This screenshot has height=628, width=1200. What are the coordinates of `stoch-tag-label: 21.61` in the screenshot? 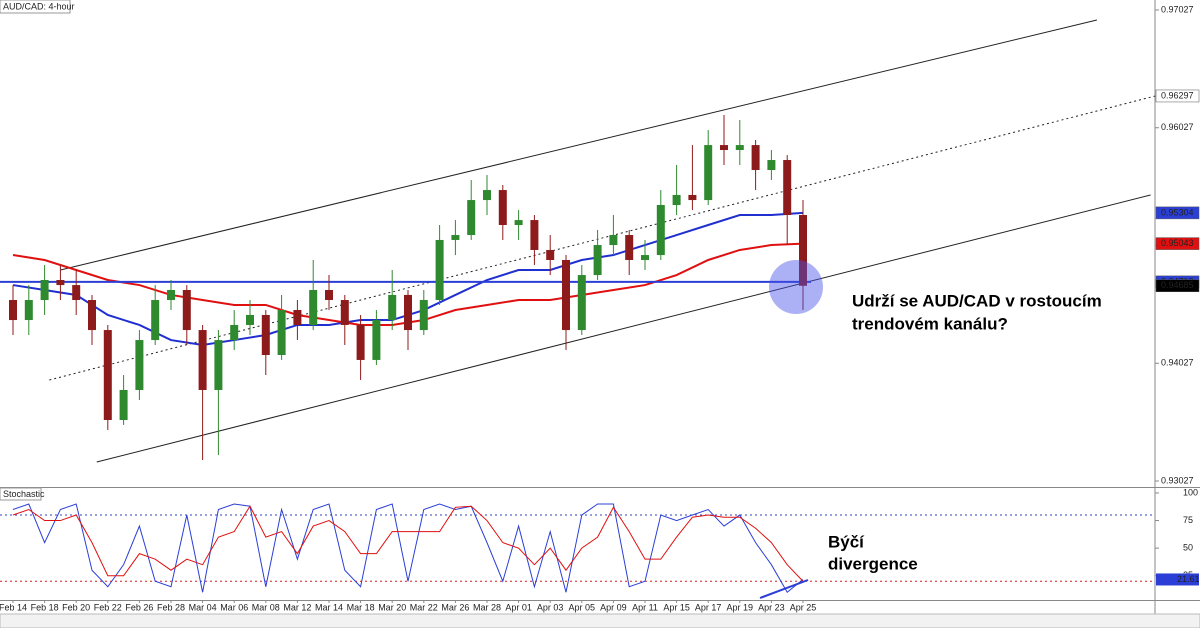 It's located at (1188, 579).